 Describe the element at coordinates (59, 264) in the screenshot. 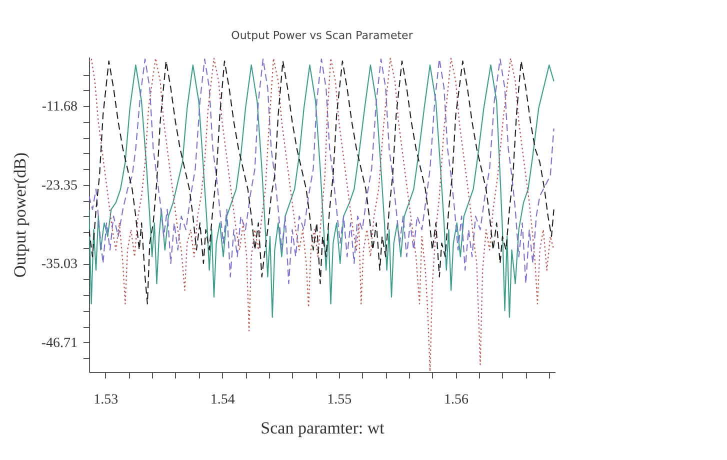

I see `y-tick-label: -35.03` at that location.